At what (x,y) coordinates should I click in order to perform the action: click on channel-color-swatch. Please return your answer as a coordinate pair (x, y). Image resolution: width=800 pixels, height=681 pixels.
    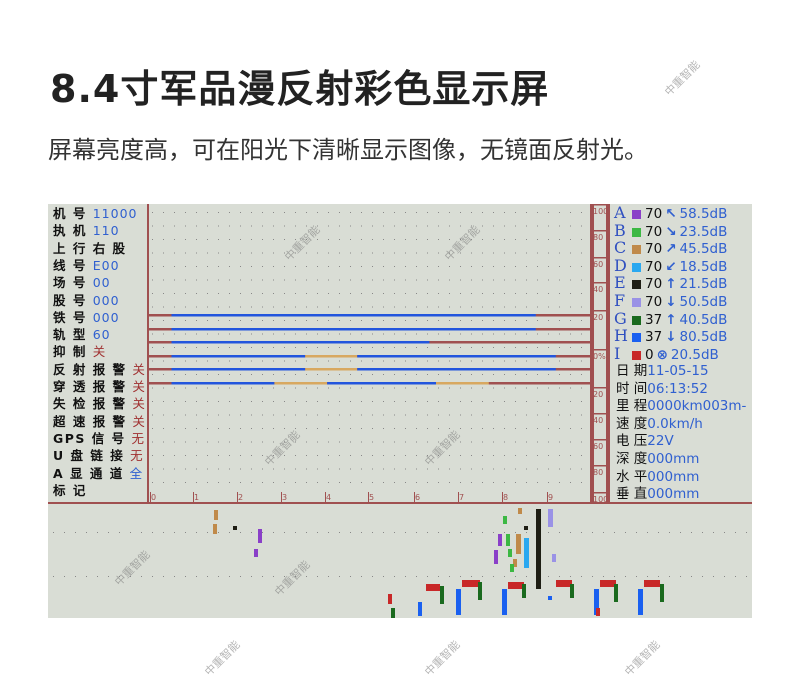
    Looking at the image, I should click on (636, 232).